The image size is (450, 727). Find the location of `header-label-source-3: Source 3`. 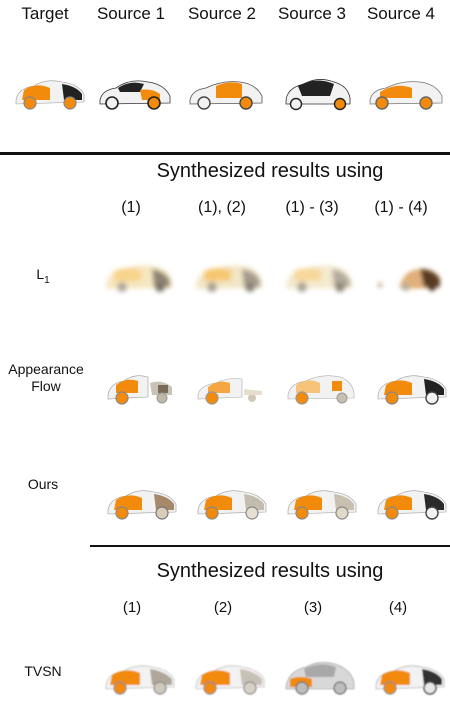

header-label-source-3: Source 3 is located at coordinates (312, 13).